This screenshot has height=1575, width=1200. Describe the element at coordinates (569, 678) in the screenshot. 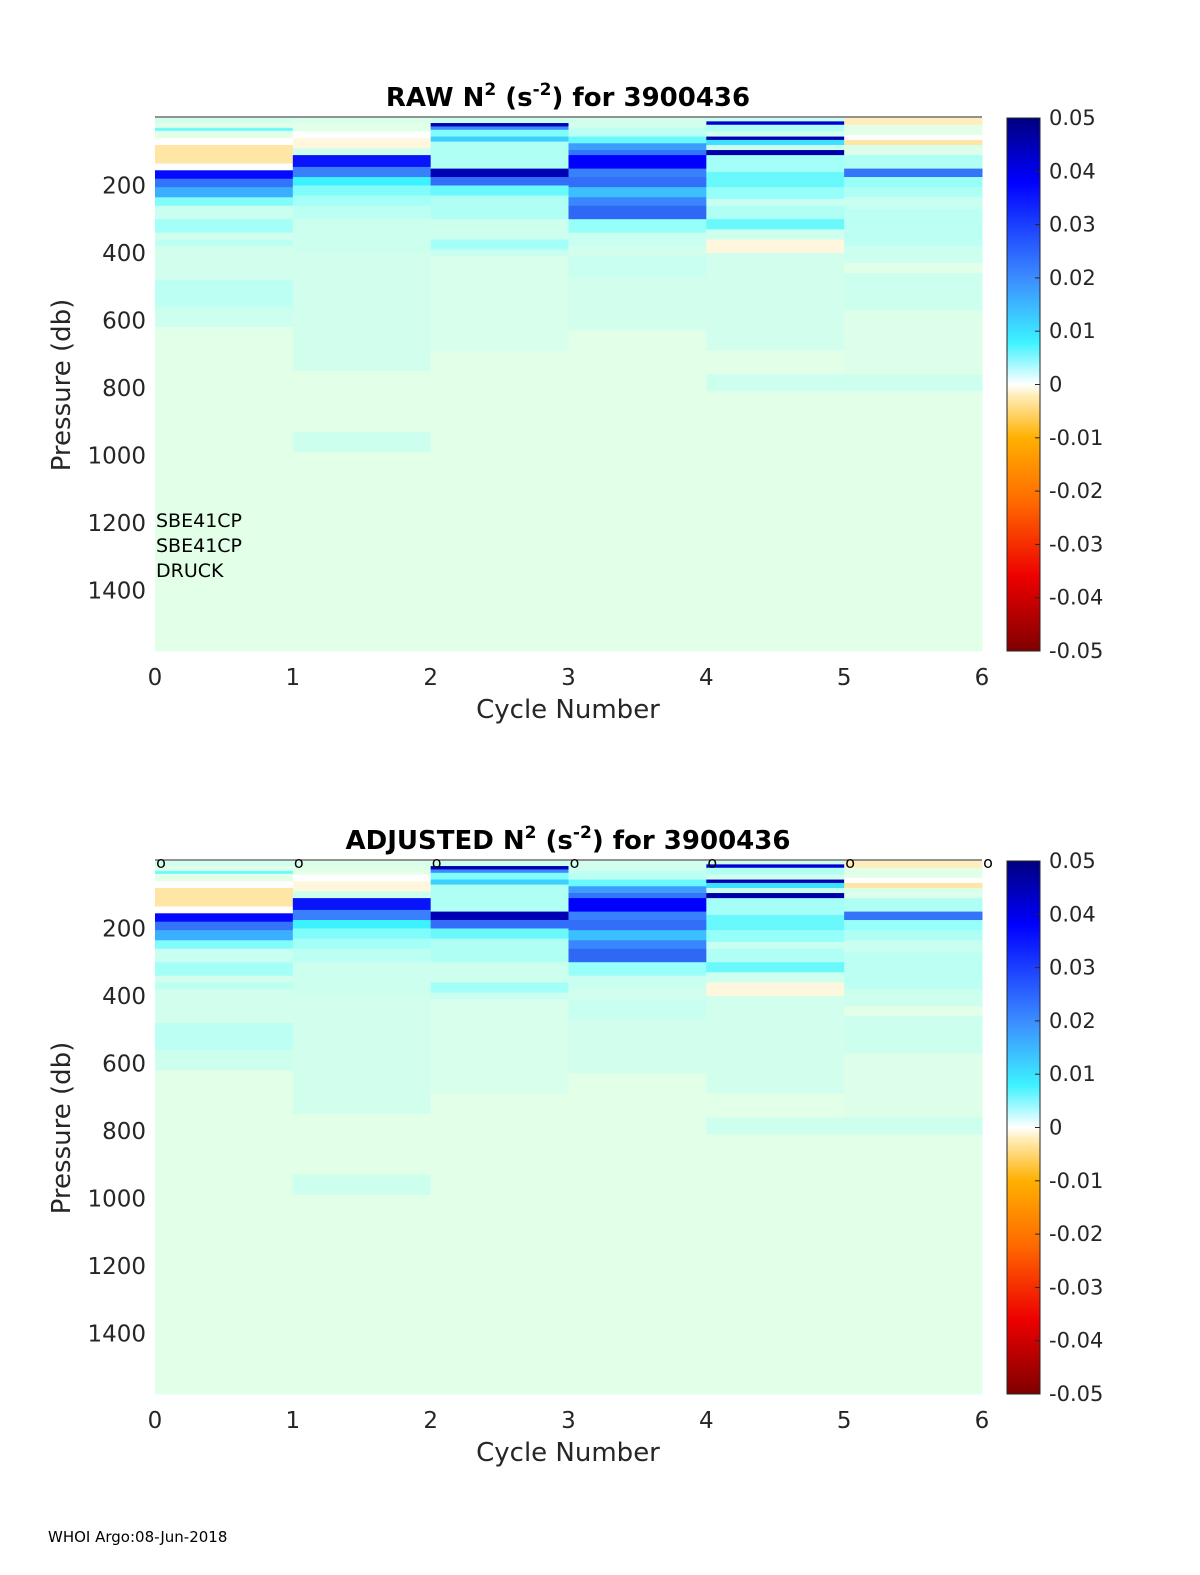

I see `raw-x-ticks: 0 1 2 3 4 5 6` at that location.